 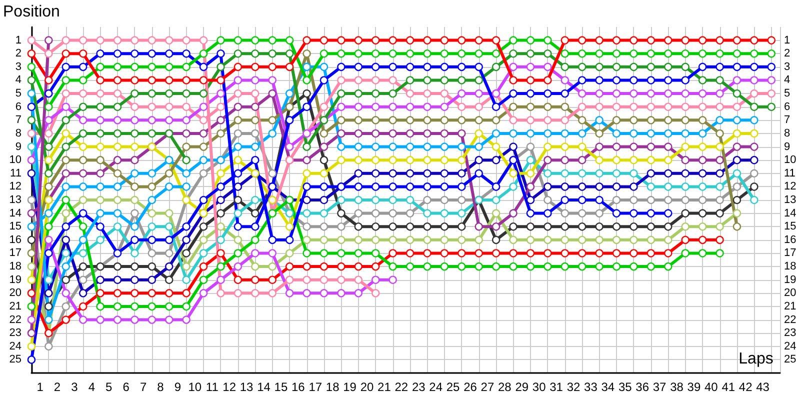 I want to click on x-tick-label: 21, so click(x=385, y=387).